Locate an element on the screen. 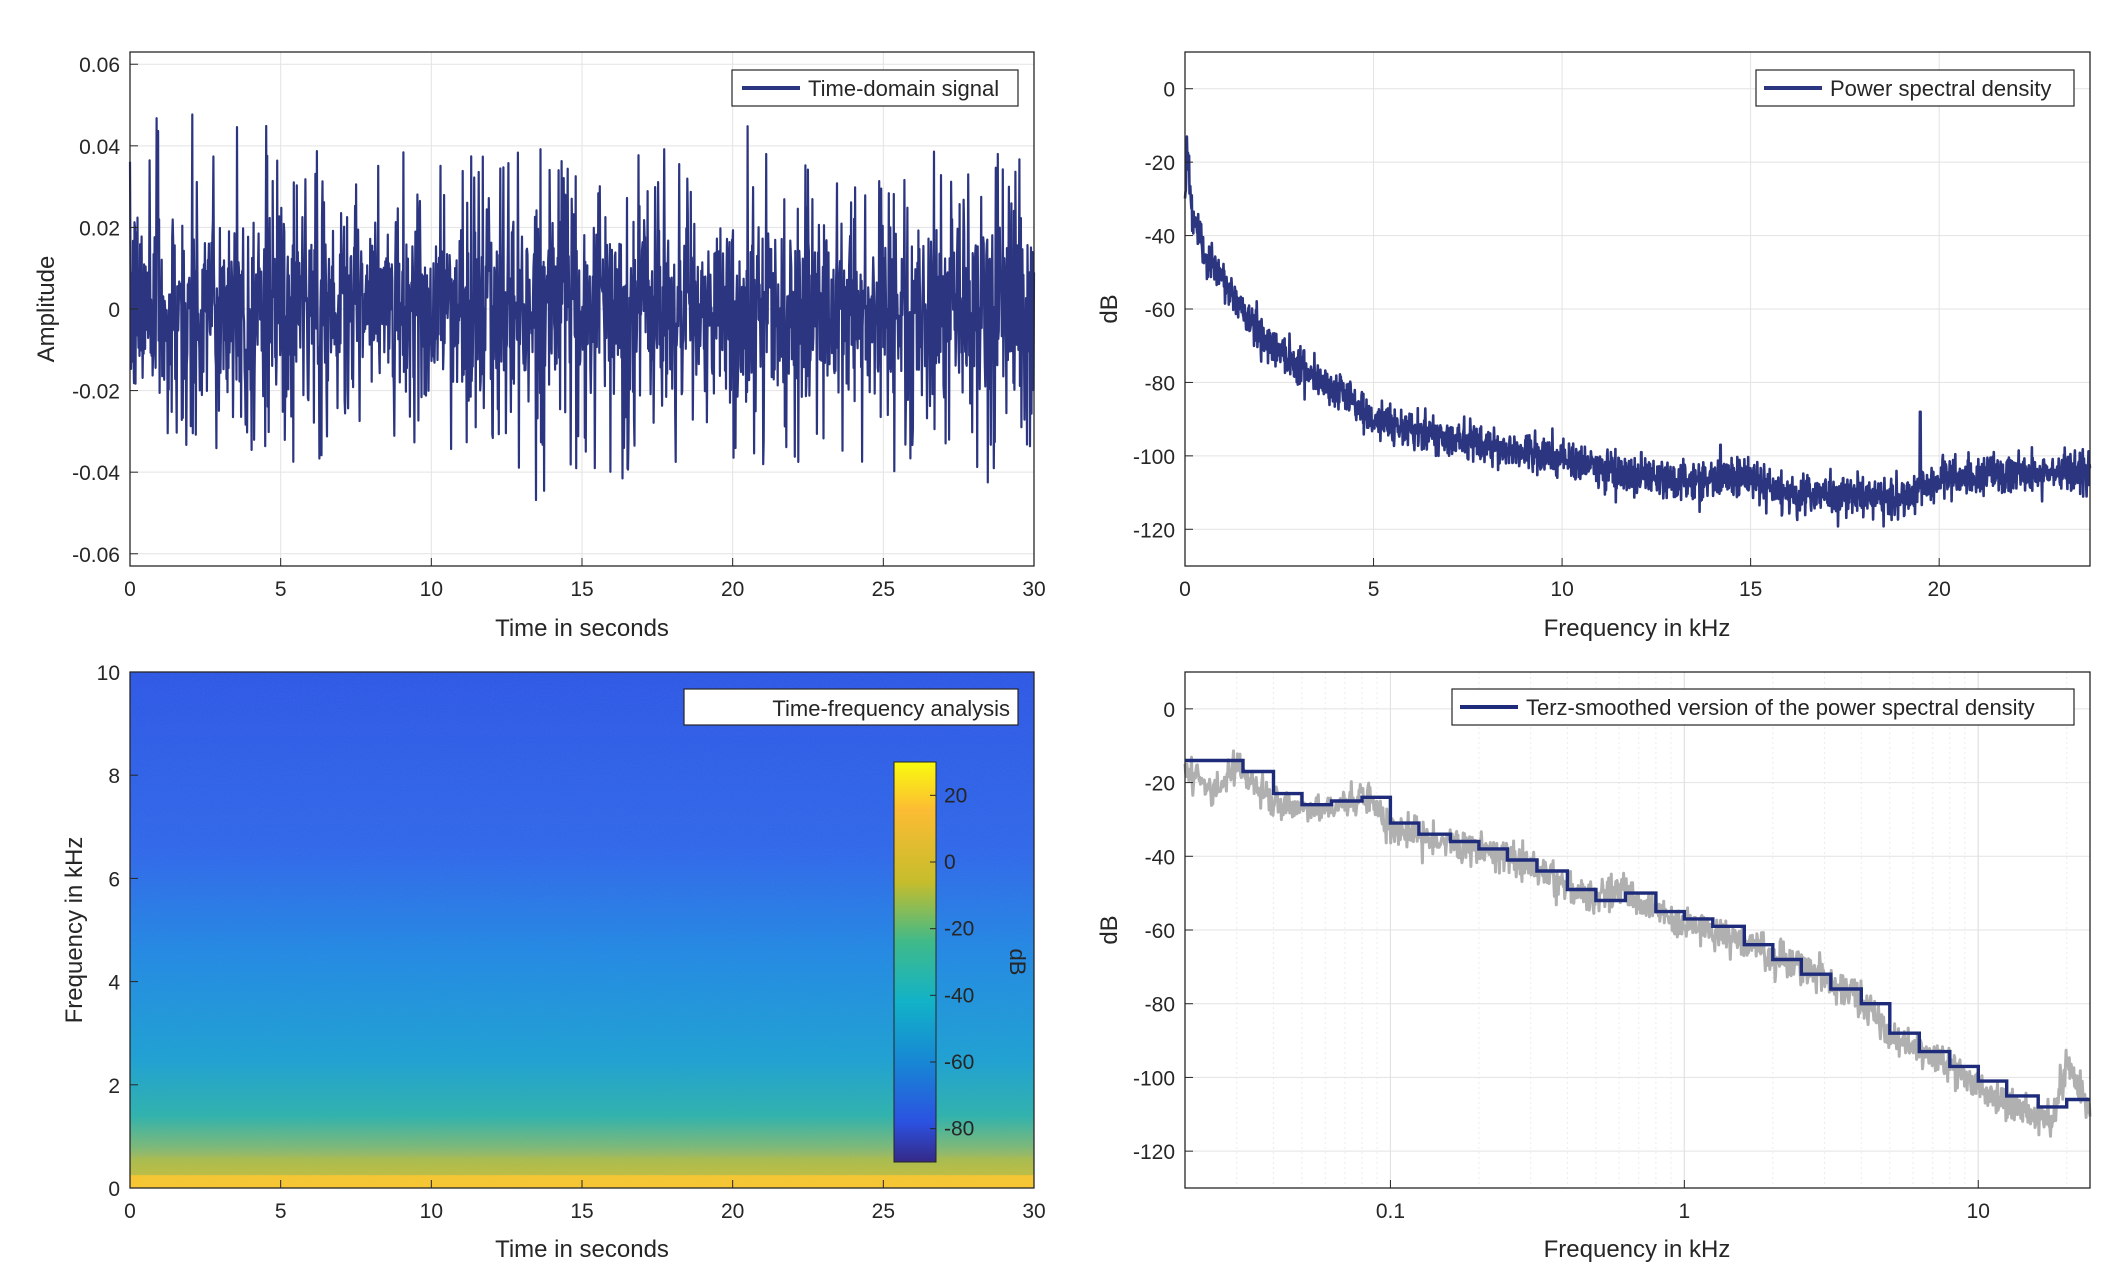 Image resolution: width=2126 pixels, height=1276 pixels. colorbar-tick-label: 0 is located at coordinates (950, 862).